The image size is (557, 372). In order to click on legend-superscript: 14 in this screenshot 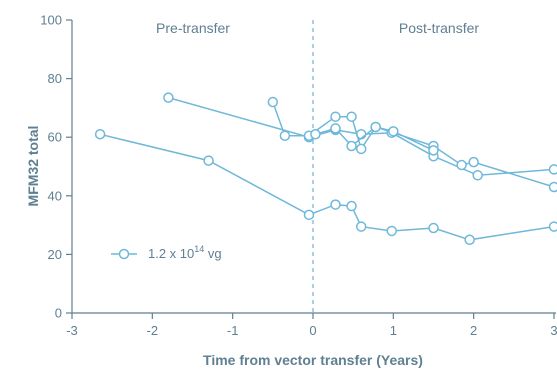, I will do `click(199, 249)`.